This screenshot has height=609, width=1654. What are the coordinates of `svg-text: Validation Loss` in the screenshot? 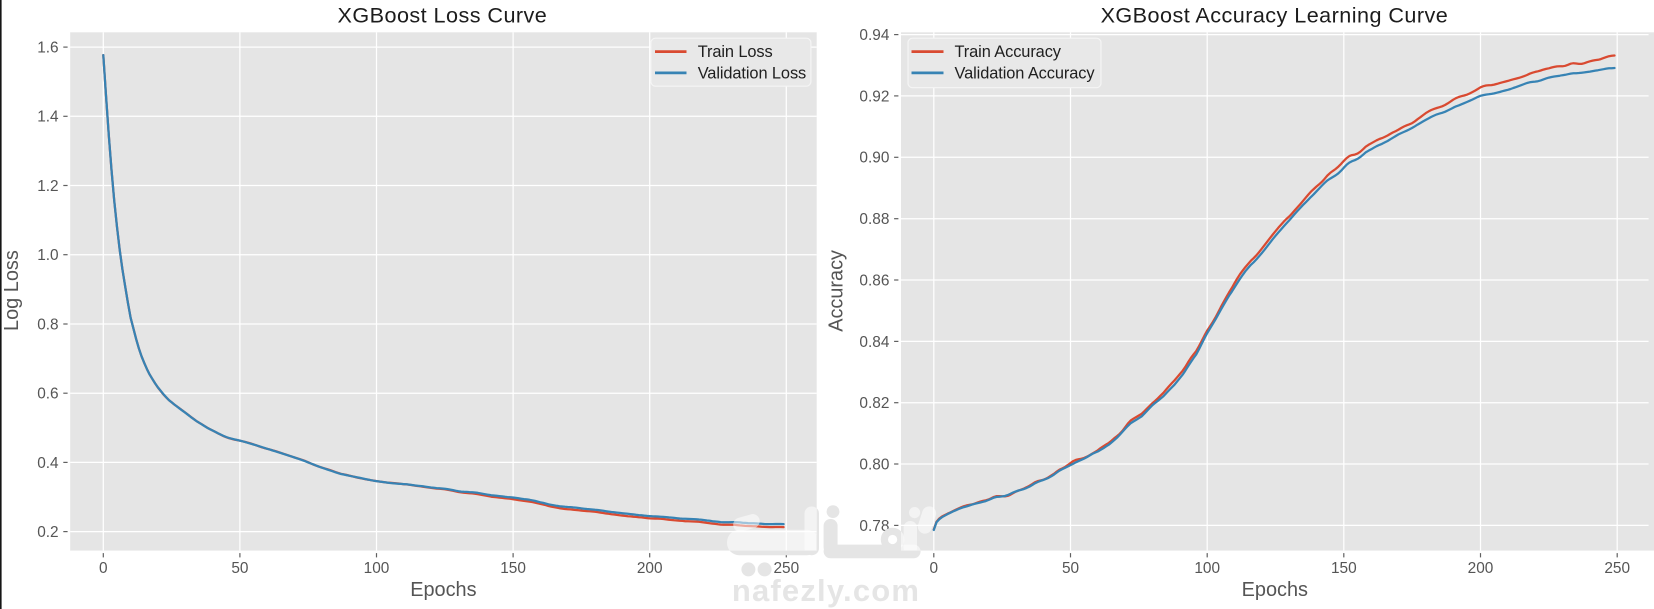 It's located at (752, 74).